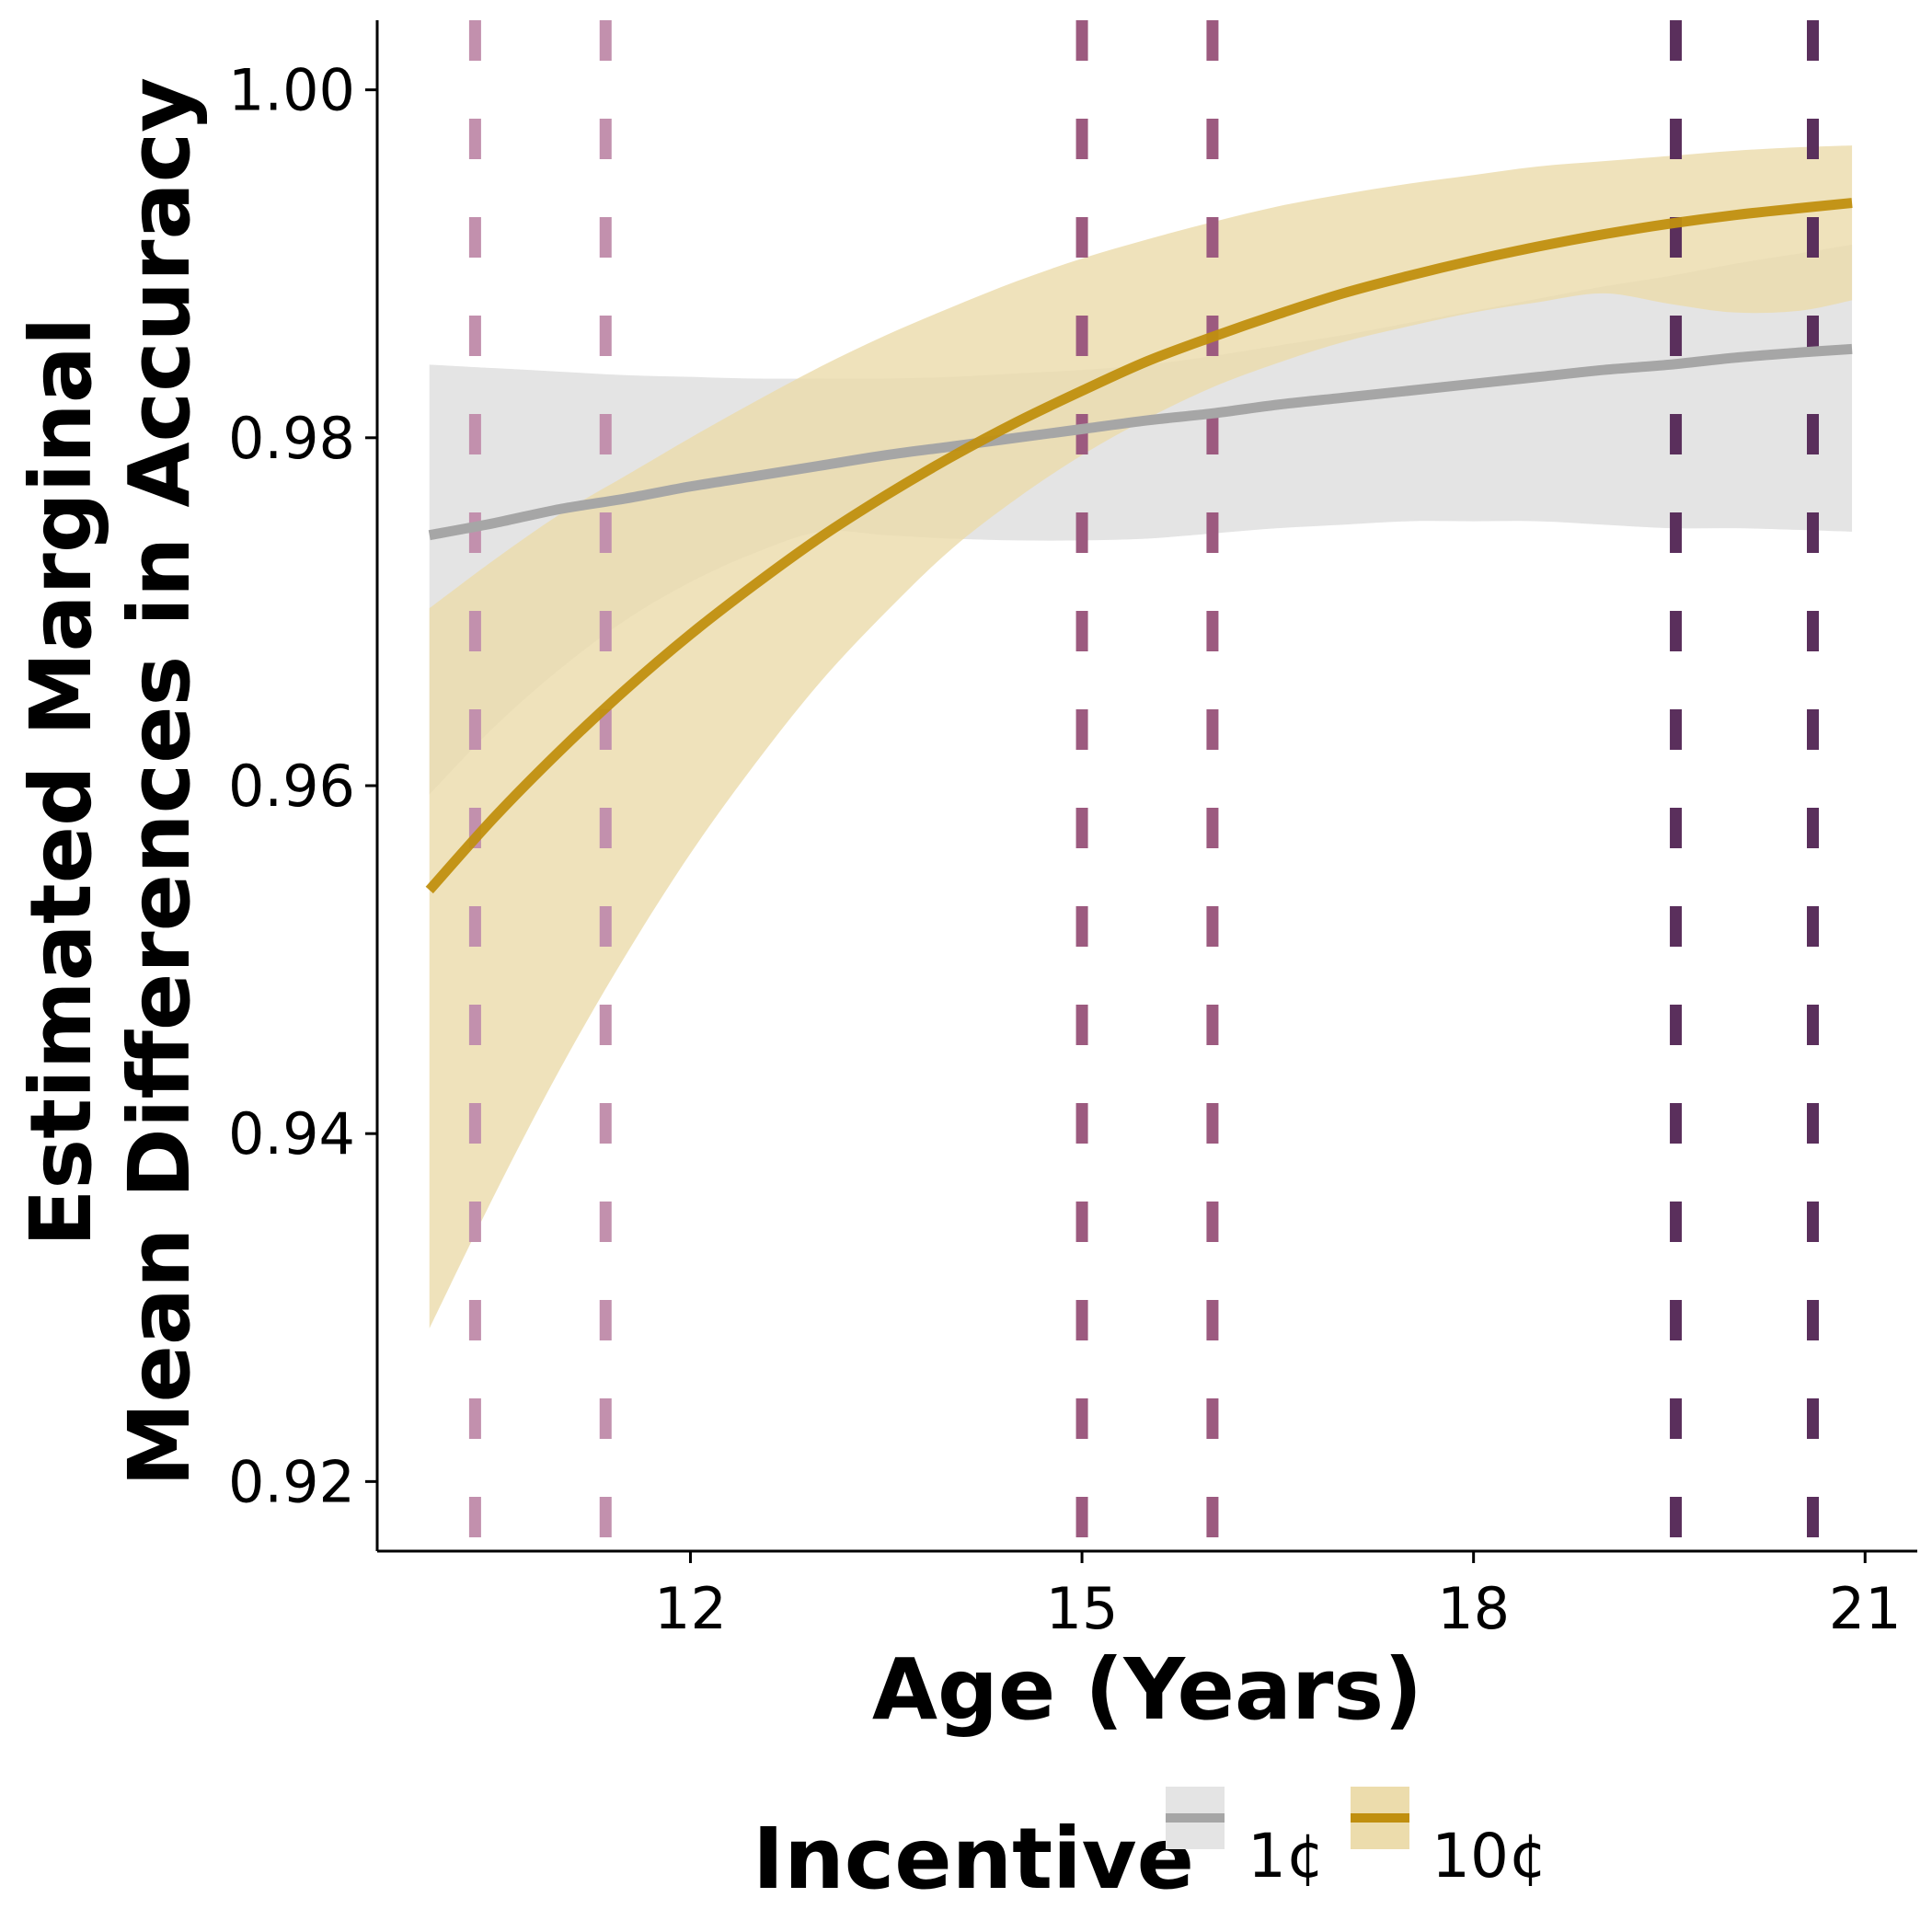 This screenshot has width=1932, height=1932. I want to click on legend-label-10c: 10¢, so click(1489, 1856).